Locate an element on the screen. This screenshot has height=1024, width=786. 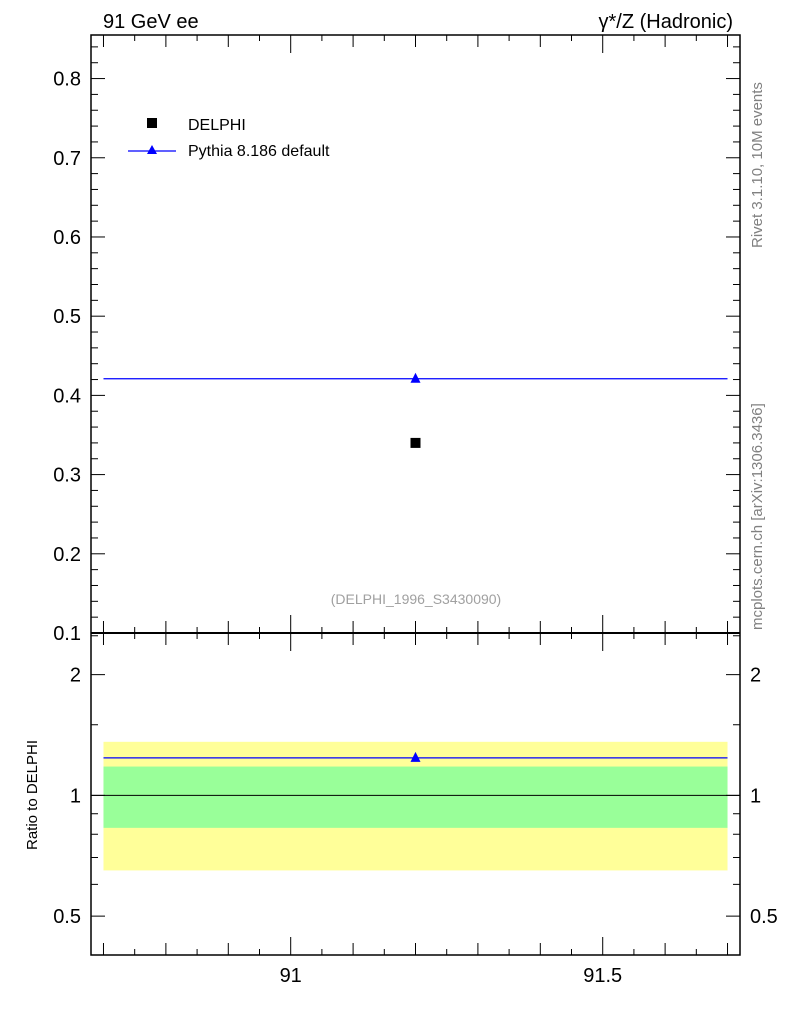
ratio-y-tick-label: 0.5 is located at coordinates (67, 917).